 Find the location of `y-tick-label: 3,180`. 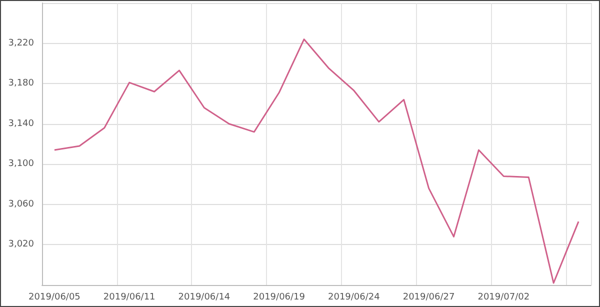

y-tick-label: 3,180 is located at coordinates (21, 83).